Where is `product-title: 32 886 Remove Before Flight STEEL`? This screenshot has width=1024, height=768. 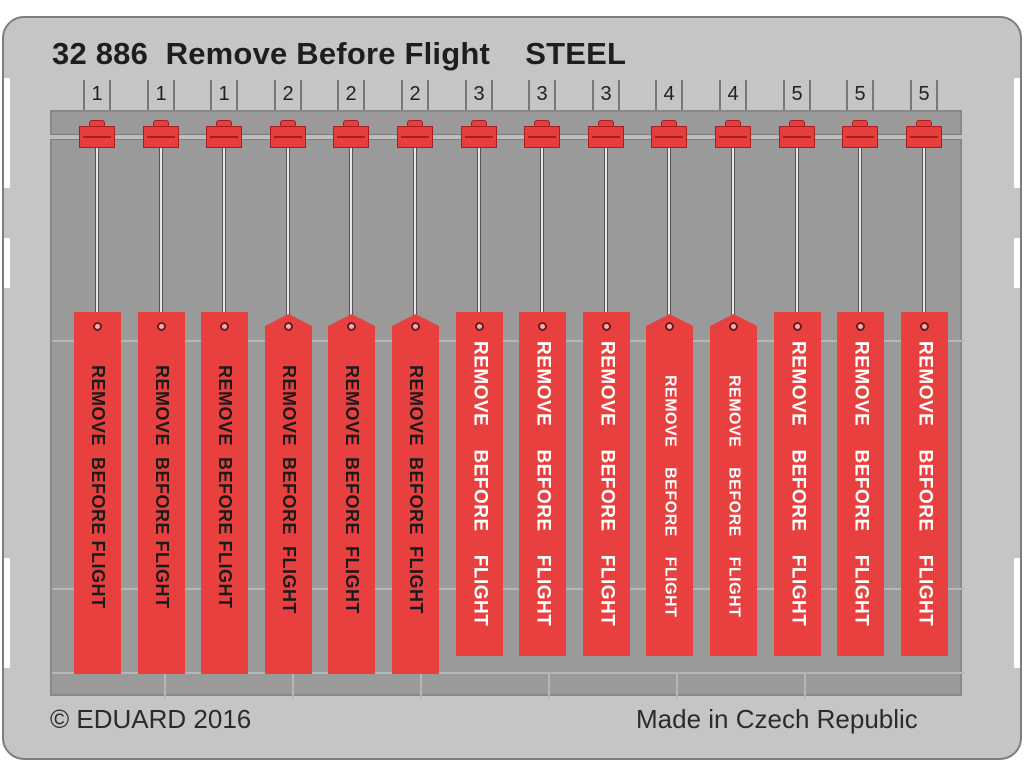 product-title: 32 886 Remove Before Flight STEEL is located at coordinates (339, 53).